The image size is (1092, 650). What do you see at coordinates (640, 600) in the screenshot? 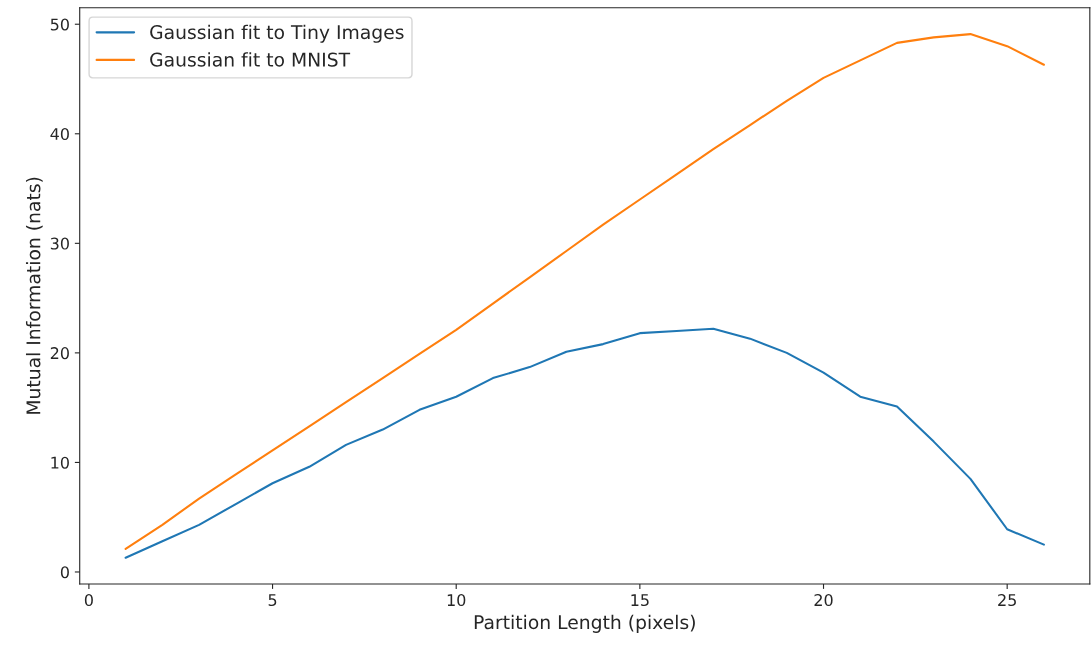
I see `x-tick-label: 15` at bounding box center [640, 600].